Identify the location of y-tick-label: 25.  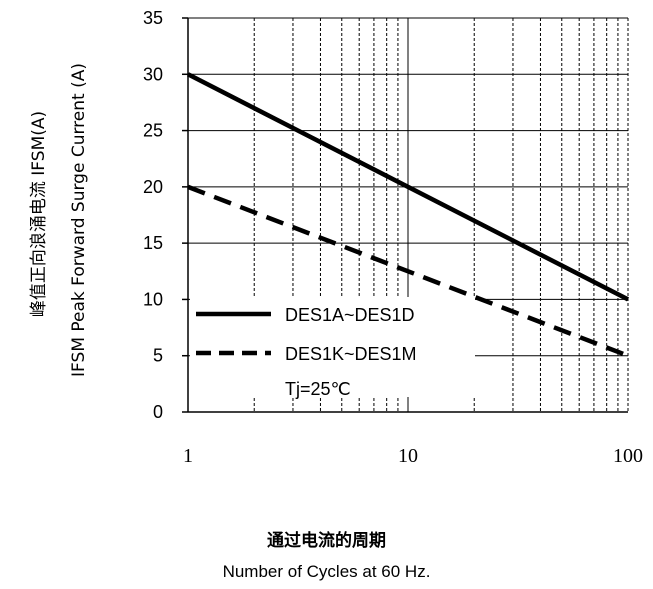
(153, 131).